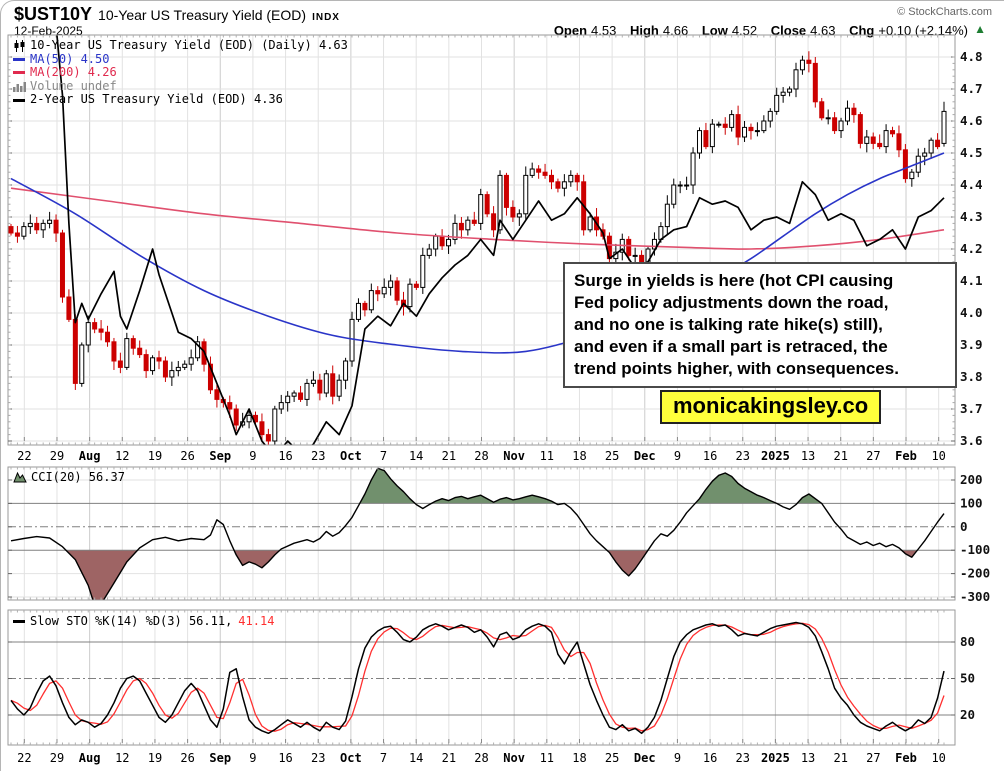  What do you see at coordinates (971, 152) in the screenshot?
I see `svg-text: 4.5` at bounding box center [971, 152].